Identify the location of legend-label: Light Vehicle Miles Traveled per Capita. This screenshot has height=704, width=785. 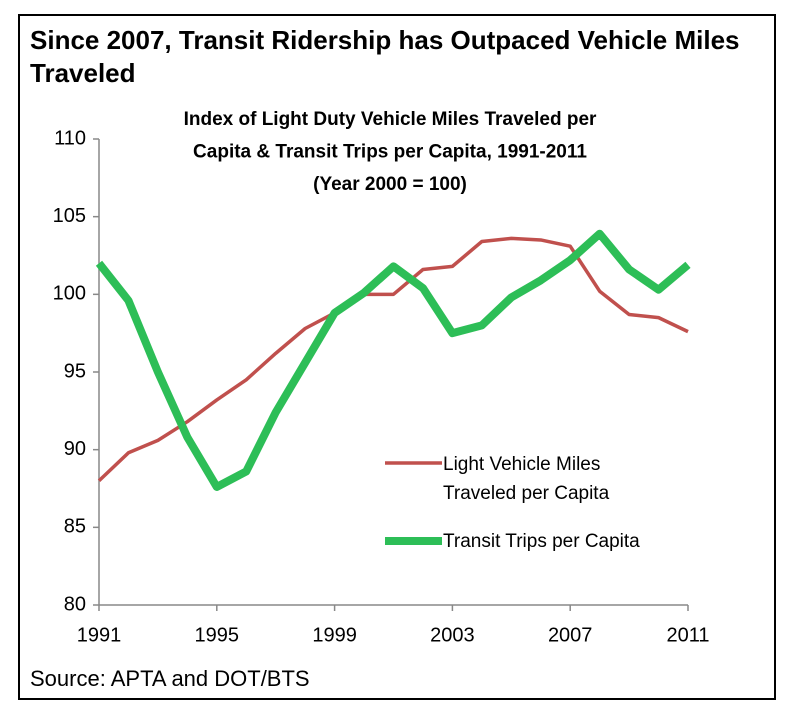
(526, 479).